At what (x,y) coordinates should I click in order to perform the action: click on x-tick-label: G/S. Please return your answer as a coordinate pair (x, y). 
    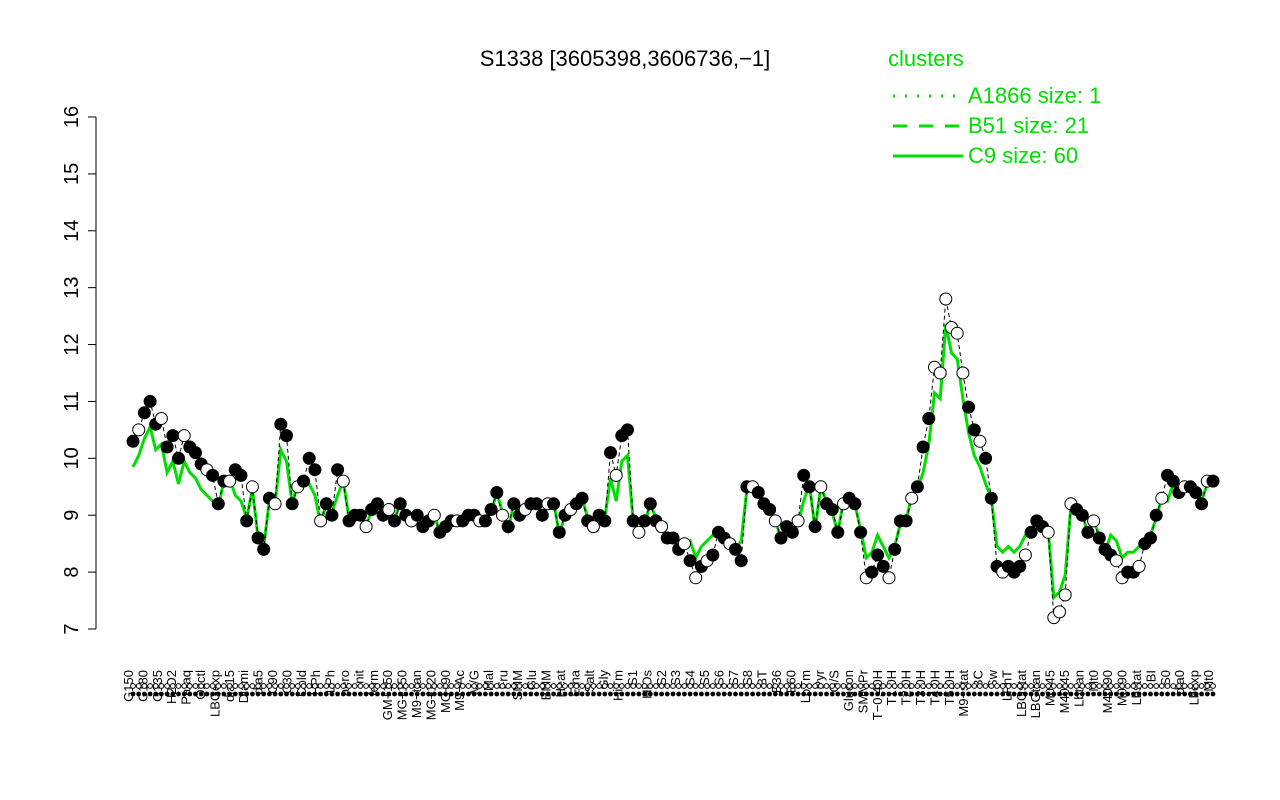
    Looking at the image, I should click on (834, 681).